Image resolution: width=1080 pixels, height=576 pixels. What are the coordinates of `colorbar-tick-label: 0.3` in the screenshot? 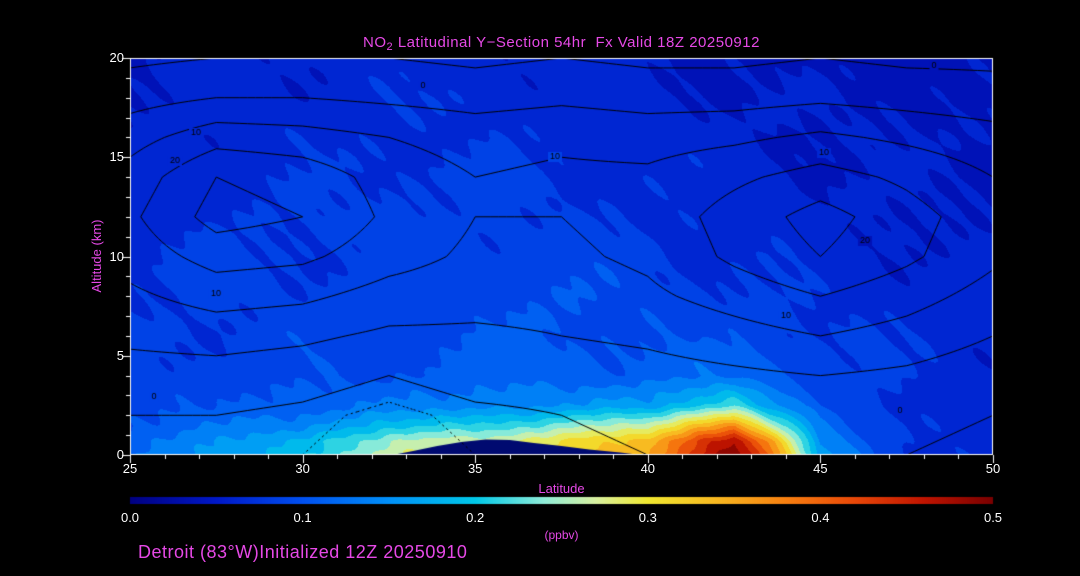 It's located at (647, 517).